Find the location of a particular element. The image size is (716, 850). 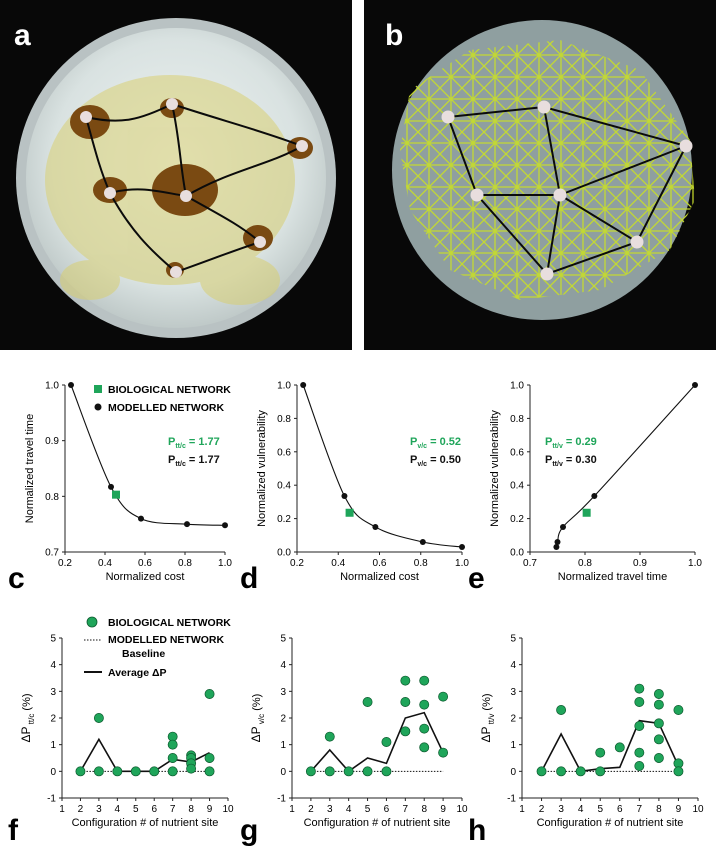

panel-label-b: b is located at coordinates (394, 35).